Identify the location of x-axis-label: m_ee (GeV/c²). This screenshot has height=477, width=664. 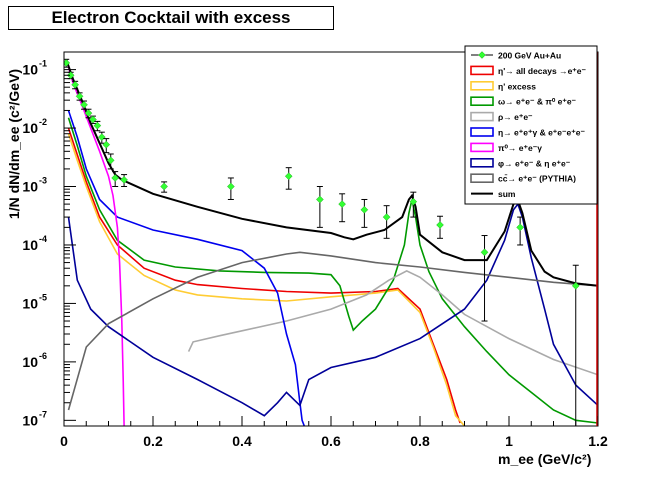
(545, 459).